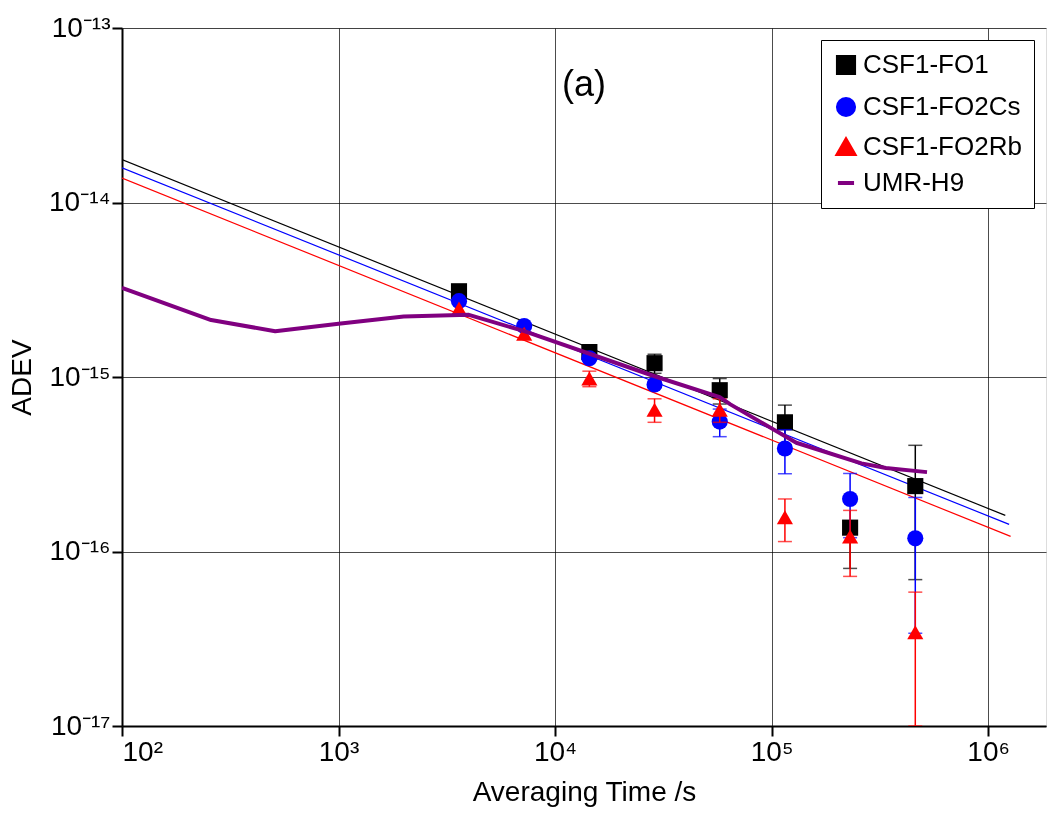 This screenshot has height=822, width=1058. What do you see at coordinates (926, 64) in the screenshot?
I see `legend-label: CSF1-FO1` at bounding box center [926, 64].